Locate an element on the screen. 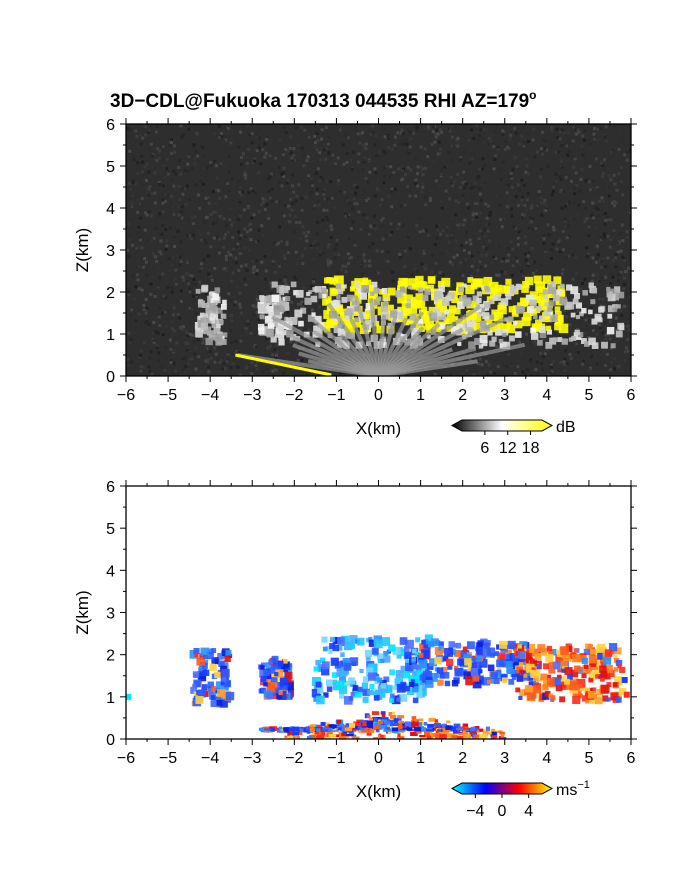  near-ground-receding-mark is located at coordinates (458, 735).